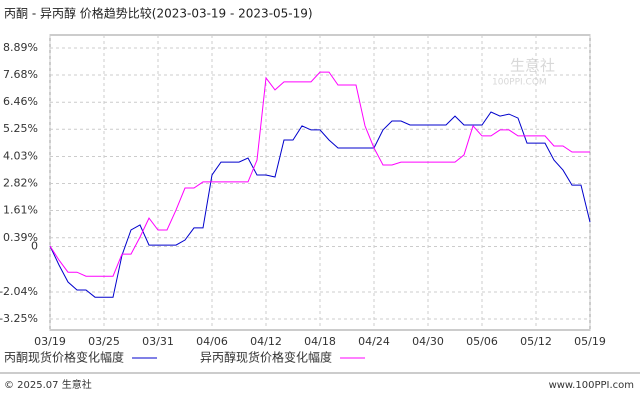 Image resolution: width=640 pixels, height=400 pixels. What do you see at coordinates (20, 210) in the screenshot?
I see `y-tick-label: 1.61%` at bounding box center [20, 210].